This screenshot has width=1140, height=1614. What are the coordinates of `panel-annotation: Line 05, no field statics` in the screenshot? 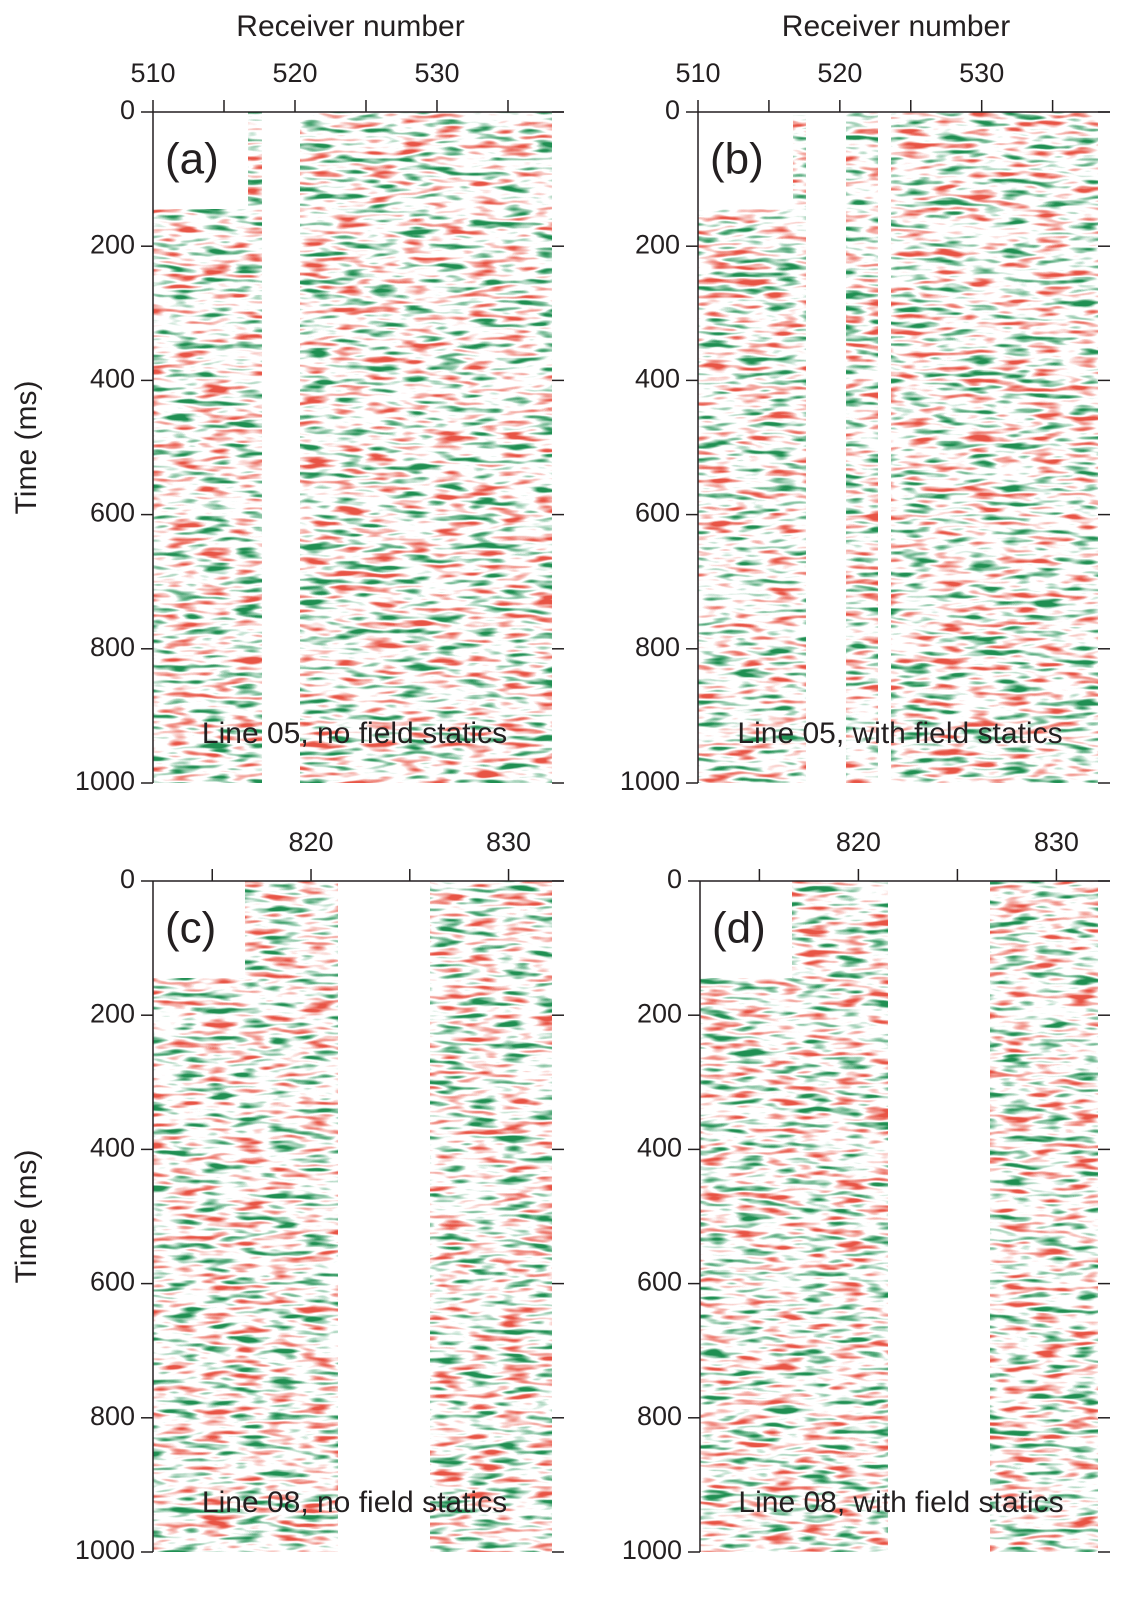 It's located at (354, 733).